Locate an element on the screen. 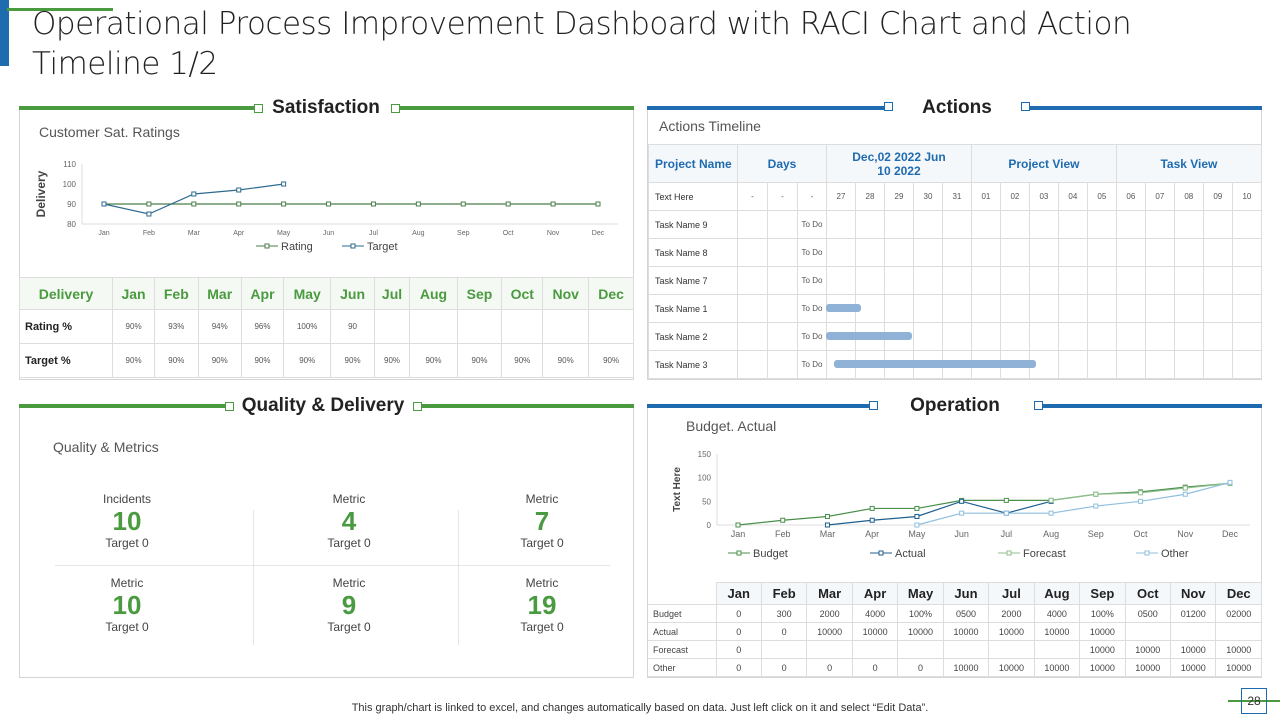 The image size is (1280, 720). task-name: Task Name 1 is located at coordinates (693, 308).